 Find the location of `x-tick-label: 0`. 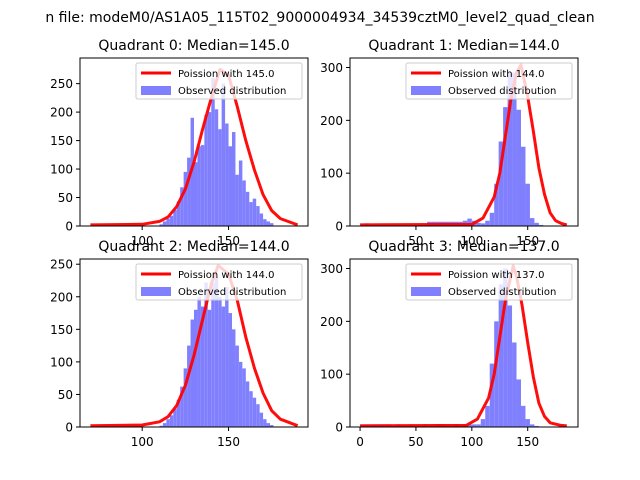

x-tick-label: 0 is located at coordinates (360, 442).